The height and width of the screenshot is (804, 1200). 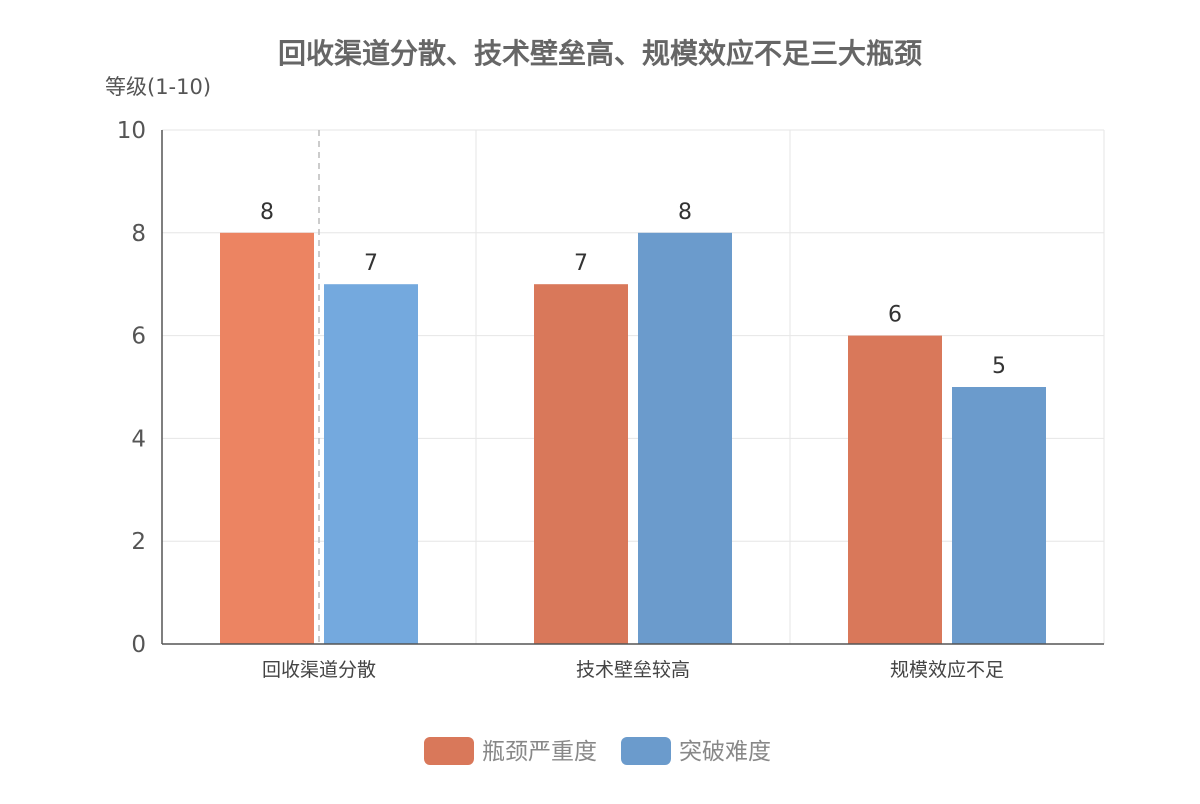 I want to click on legend-item-severity: 瓶颈严重度, so click(x=510, y=751).